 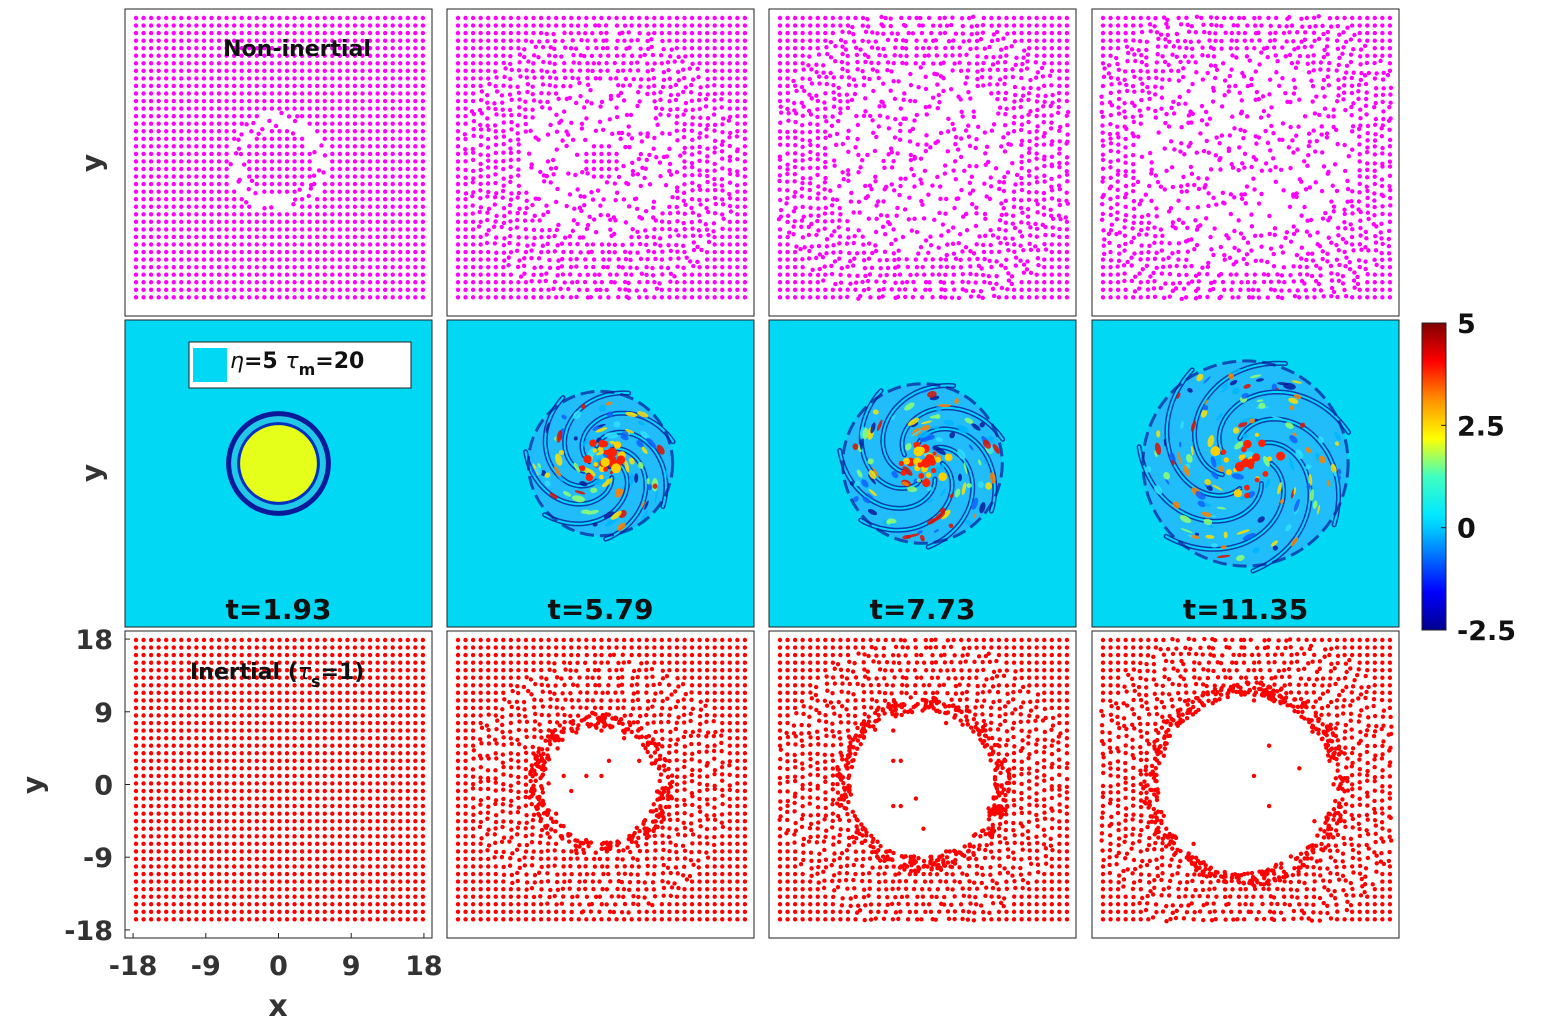 I want to click on vortex, so click(x=1244, y=466).